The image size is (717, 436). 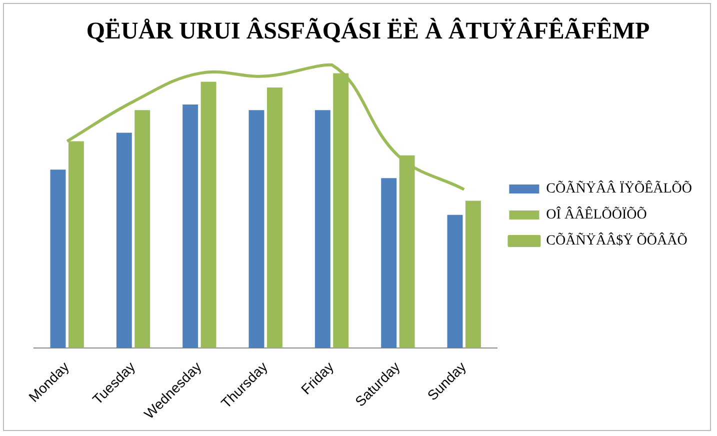 I want to click on legend-label: CÕÃÑŸÂÂ$Ÿ ÕÕÂÃÕ, so click(x=617, y=240).